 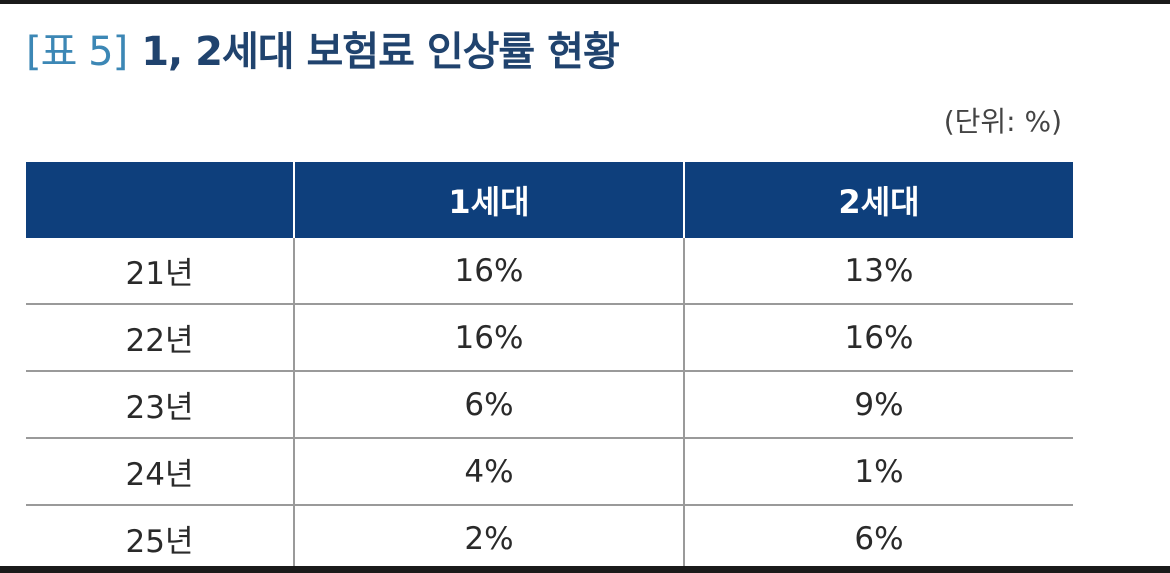 I want to click on table-number-tag: [표 5], so click(x=77, y=52).